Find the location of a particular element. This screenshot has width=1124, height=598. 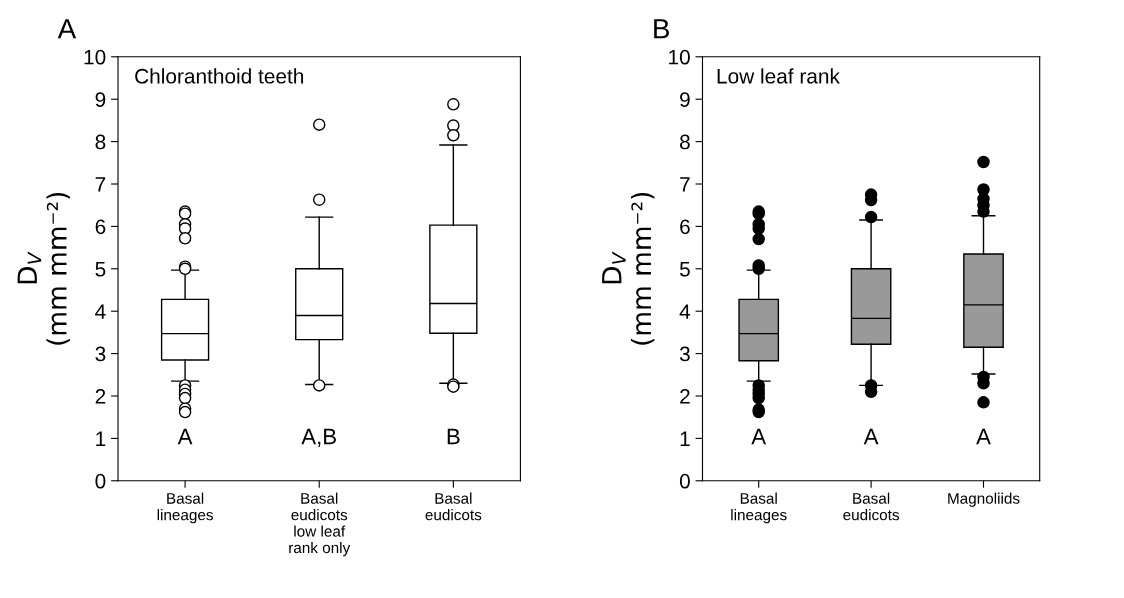

chart-title: A is located at coordinates (67, 29).